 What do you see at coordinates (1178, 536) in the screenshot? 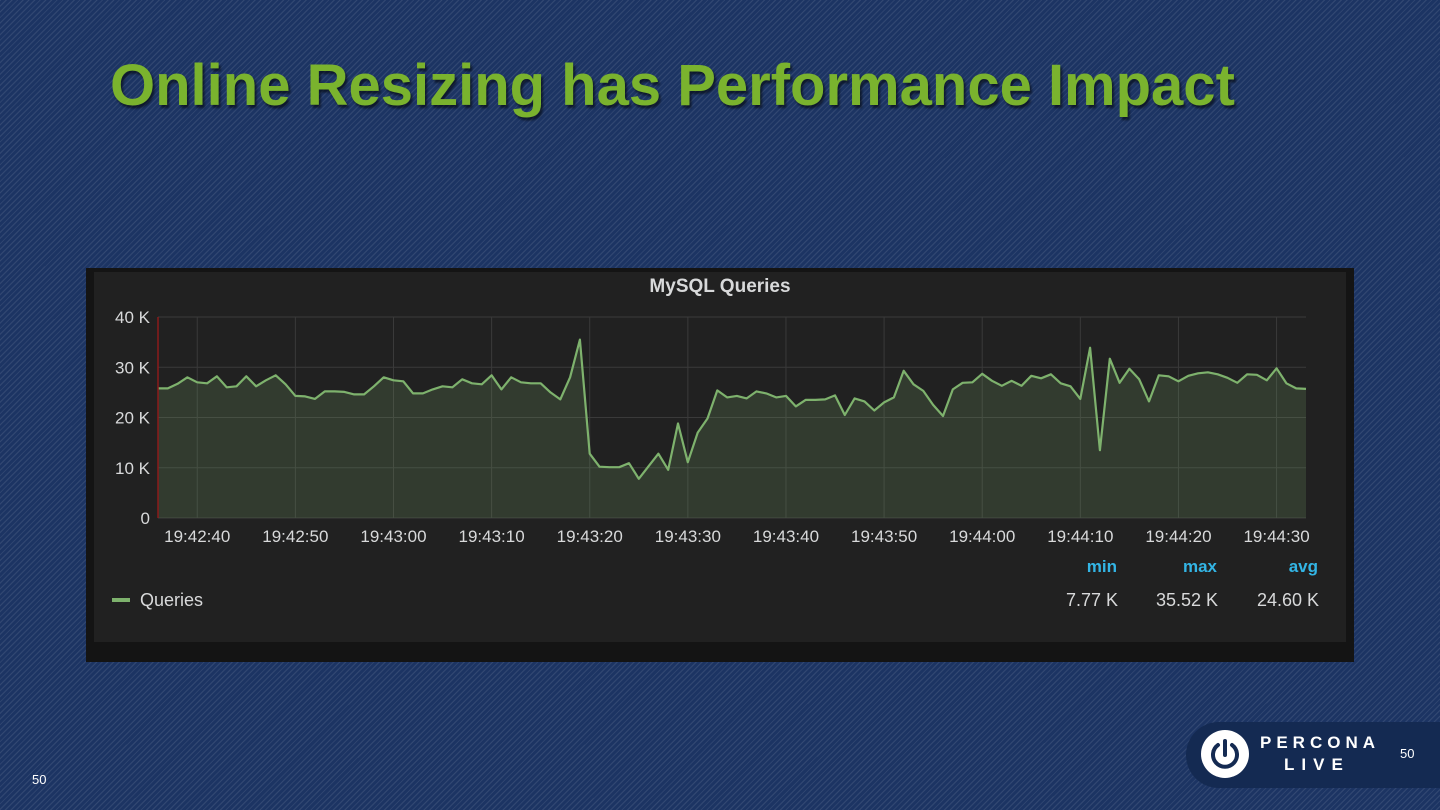
I see `x-tick-label: 19:44:20` at bounding box center [1178, 536].